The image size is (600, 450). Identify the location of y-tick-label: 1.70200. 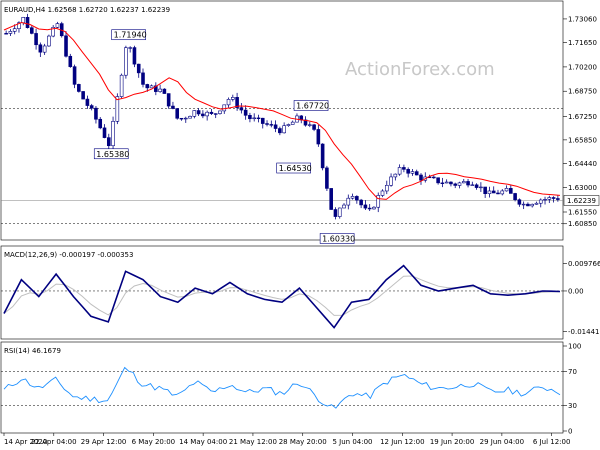
(582, 67).